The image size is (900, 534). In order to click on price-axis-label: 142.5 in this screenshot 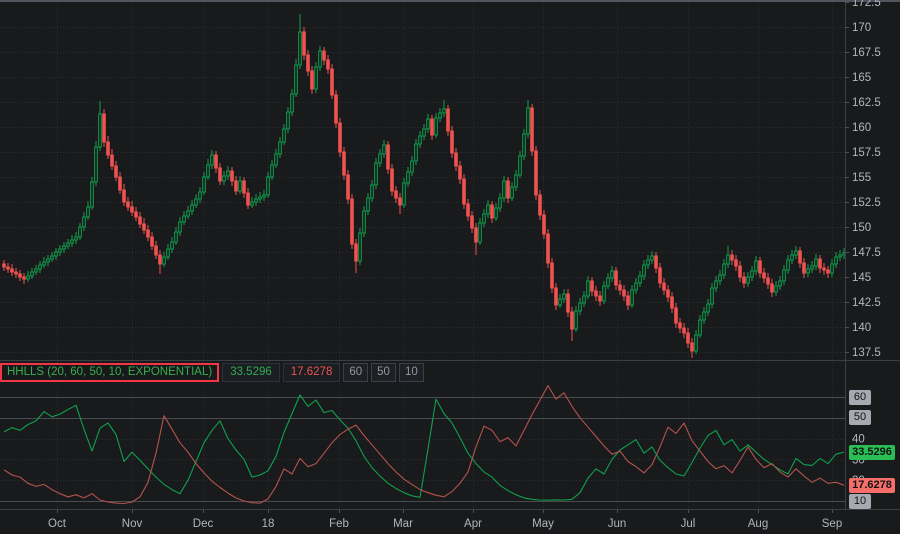, I will do `click(866, 303)`.